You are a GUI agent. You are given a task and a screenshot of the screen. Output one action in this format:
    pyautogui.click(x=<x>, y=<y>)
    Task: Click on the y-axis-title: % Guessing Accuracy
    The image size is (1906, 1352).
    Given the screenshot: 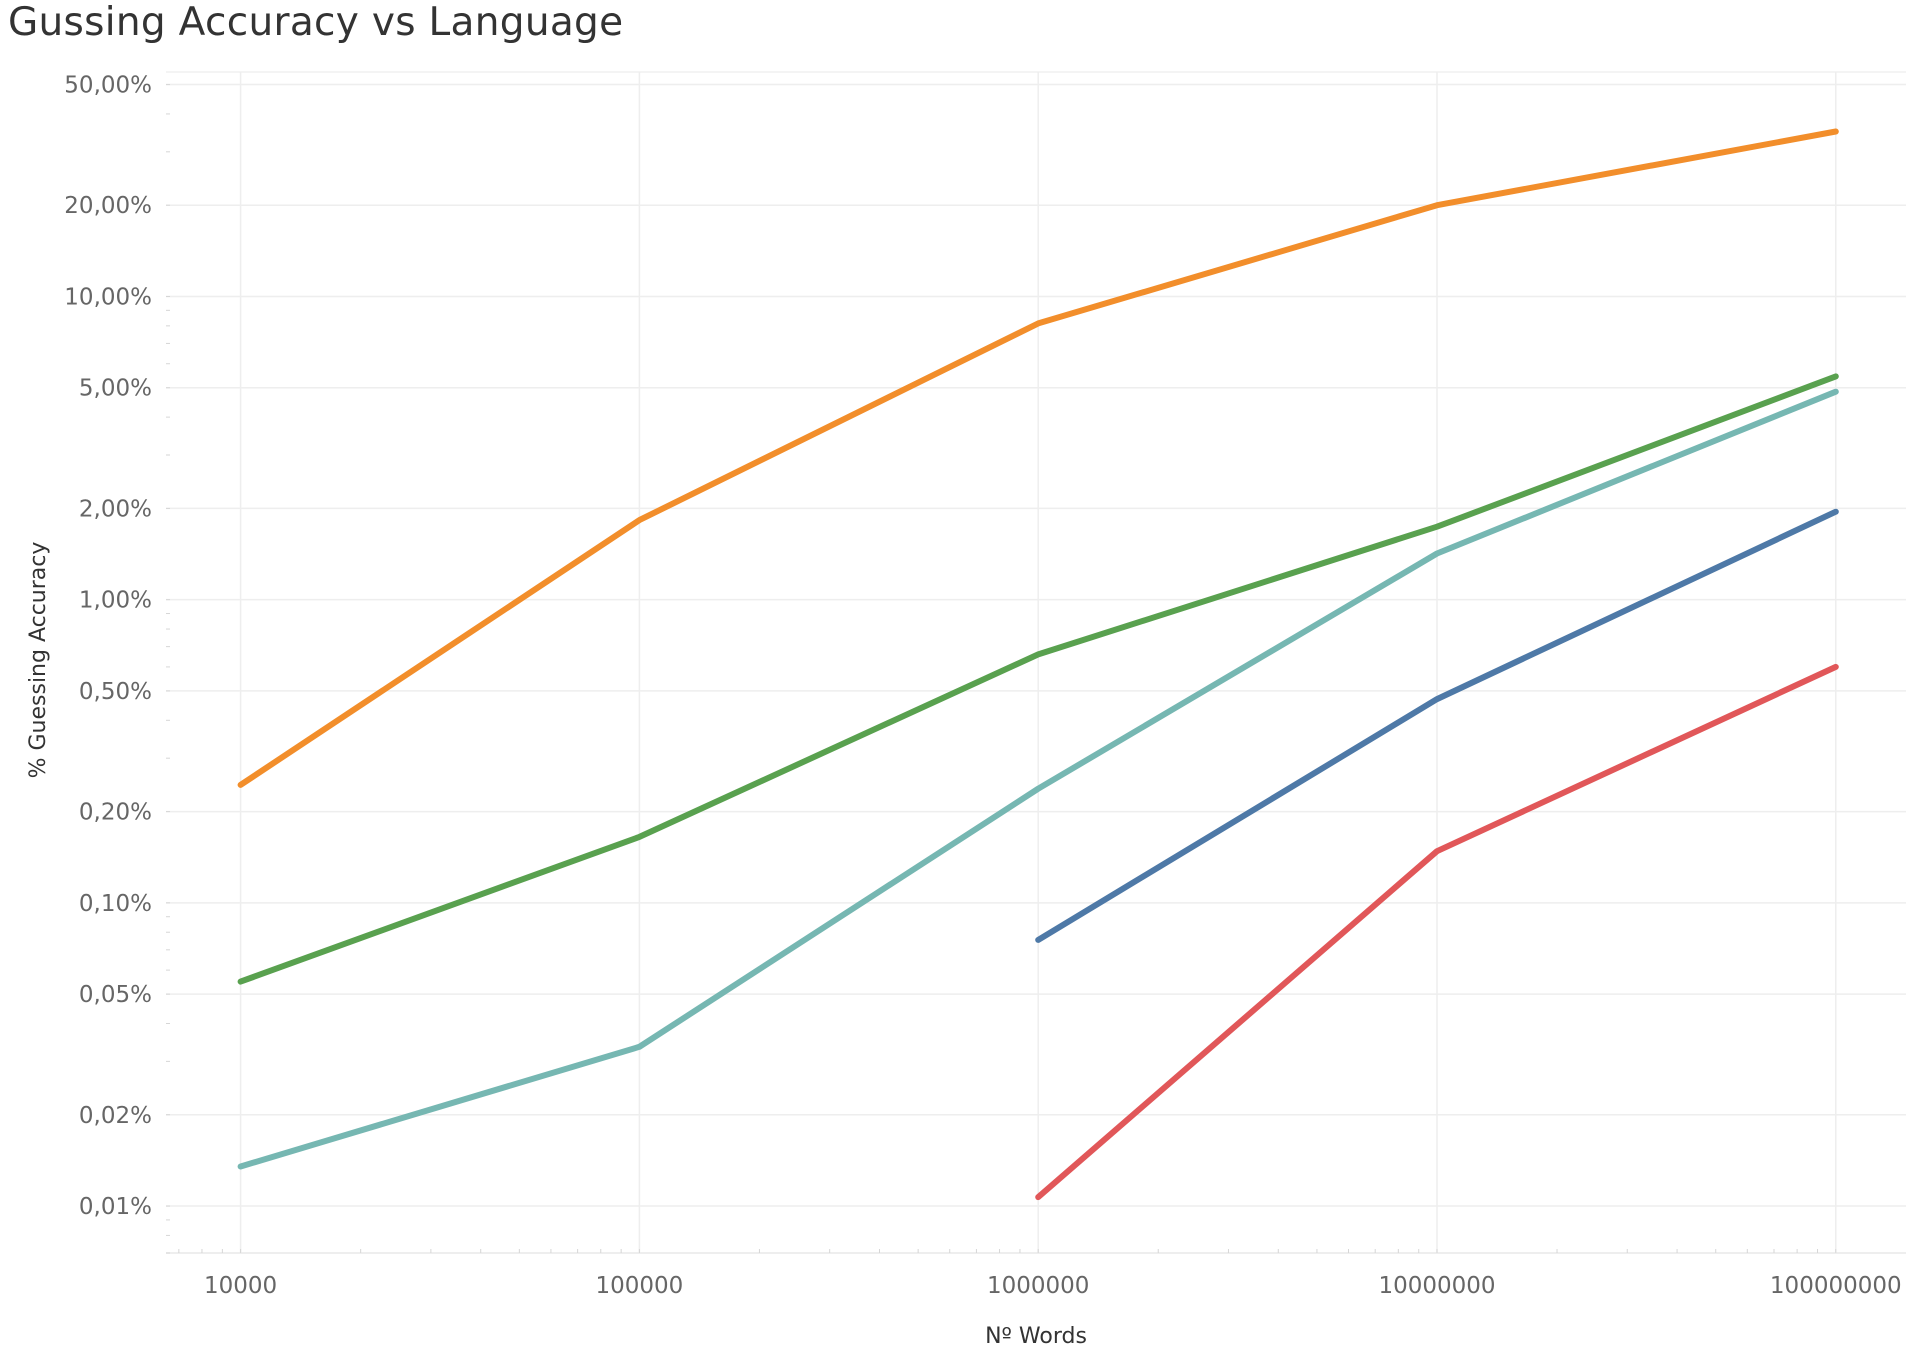 What is the action you would take?
    pyautogui.click(x=38, y=660)
    